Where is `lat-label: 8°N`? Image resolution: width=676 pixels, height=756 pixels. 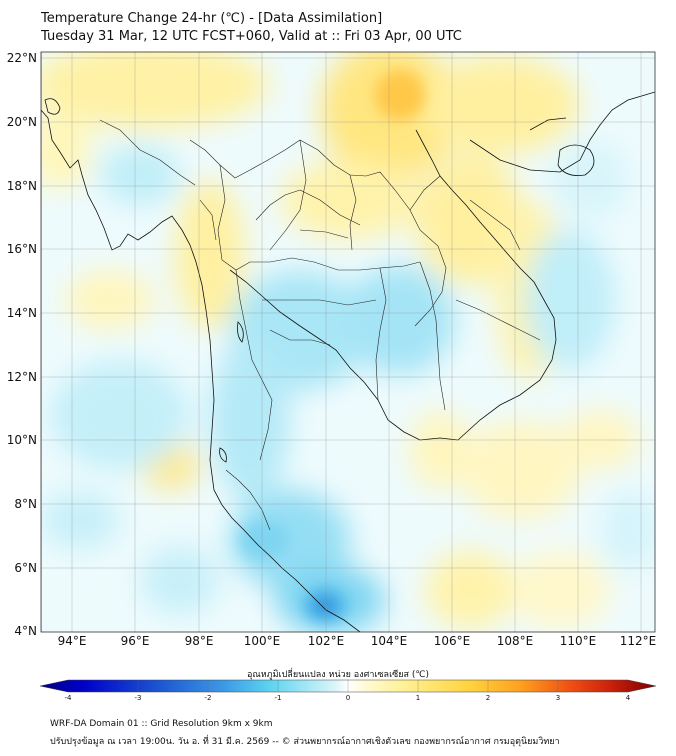 lat-label: 8°N is located at coordinates (25, 504).